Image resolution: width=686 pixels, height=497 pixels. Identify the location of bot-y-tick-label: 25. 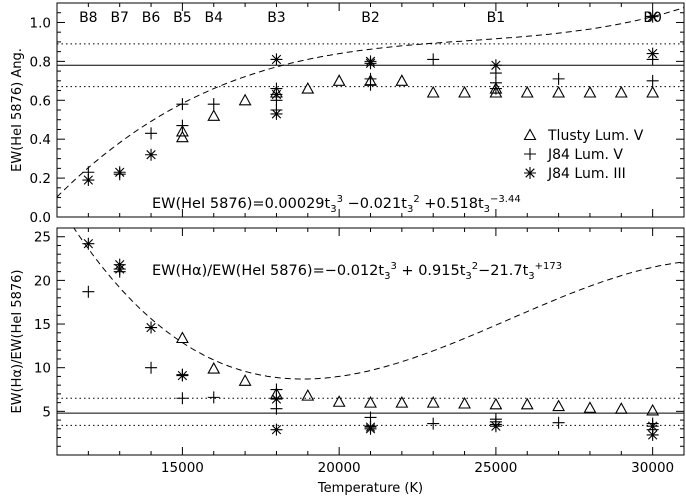
(42, 238).